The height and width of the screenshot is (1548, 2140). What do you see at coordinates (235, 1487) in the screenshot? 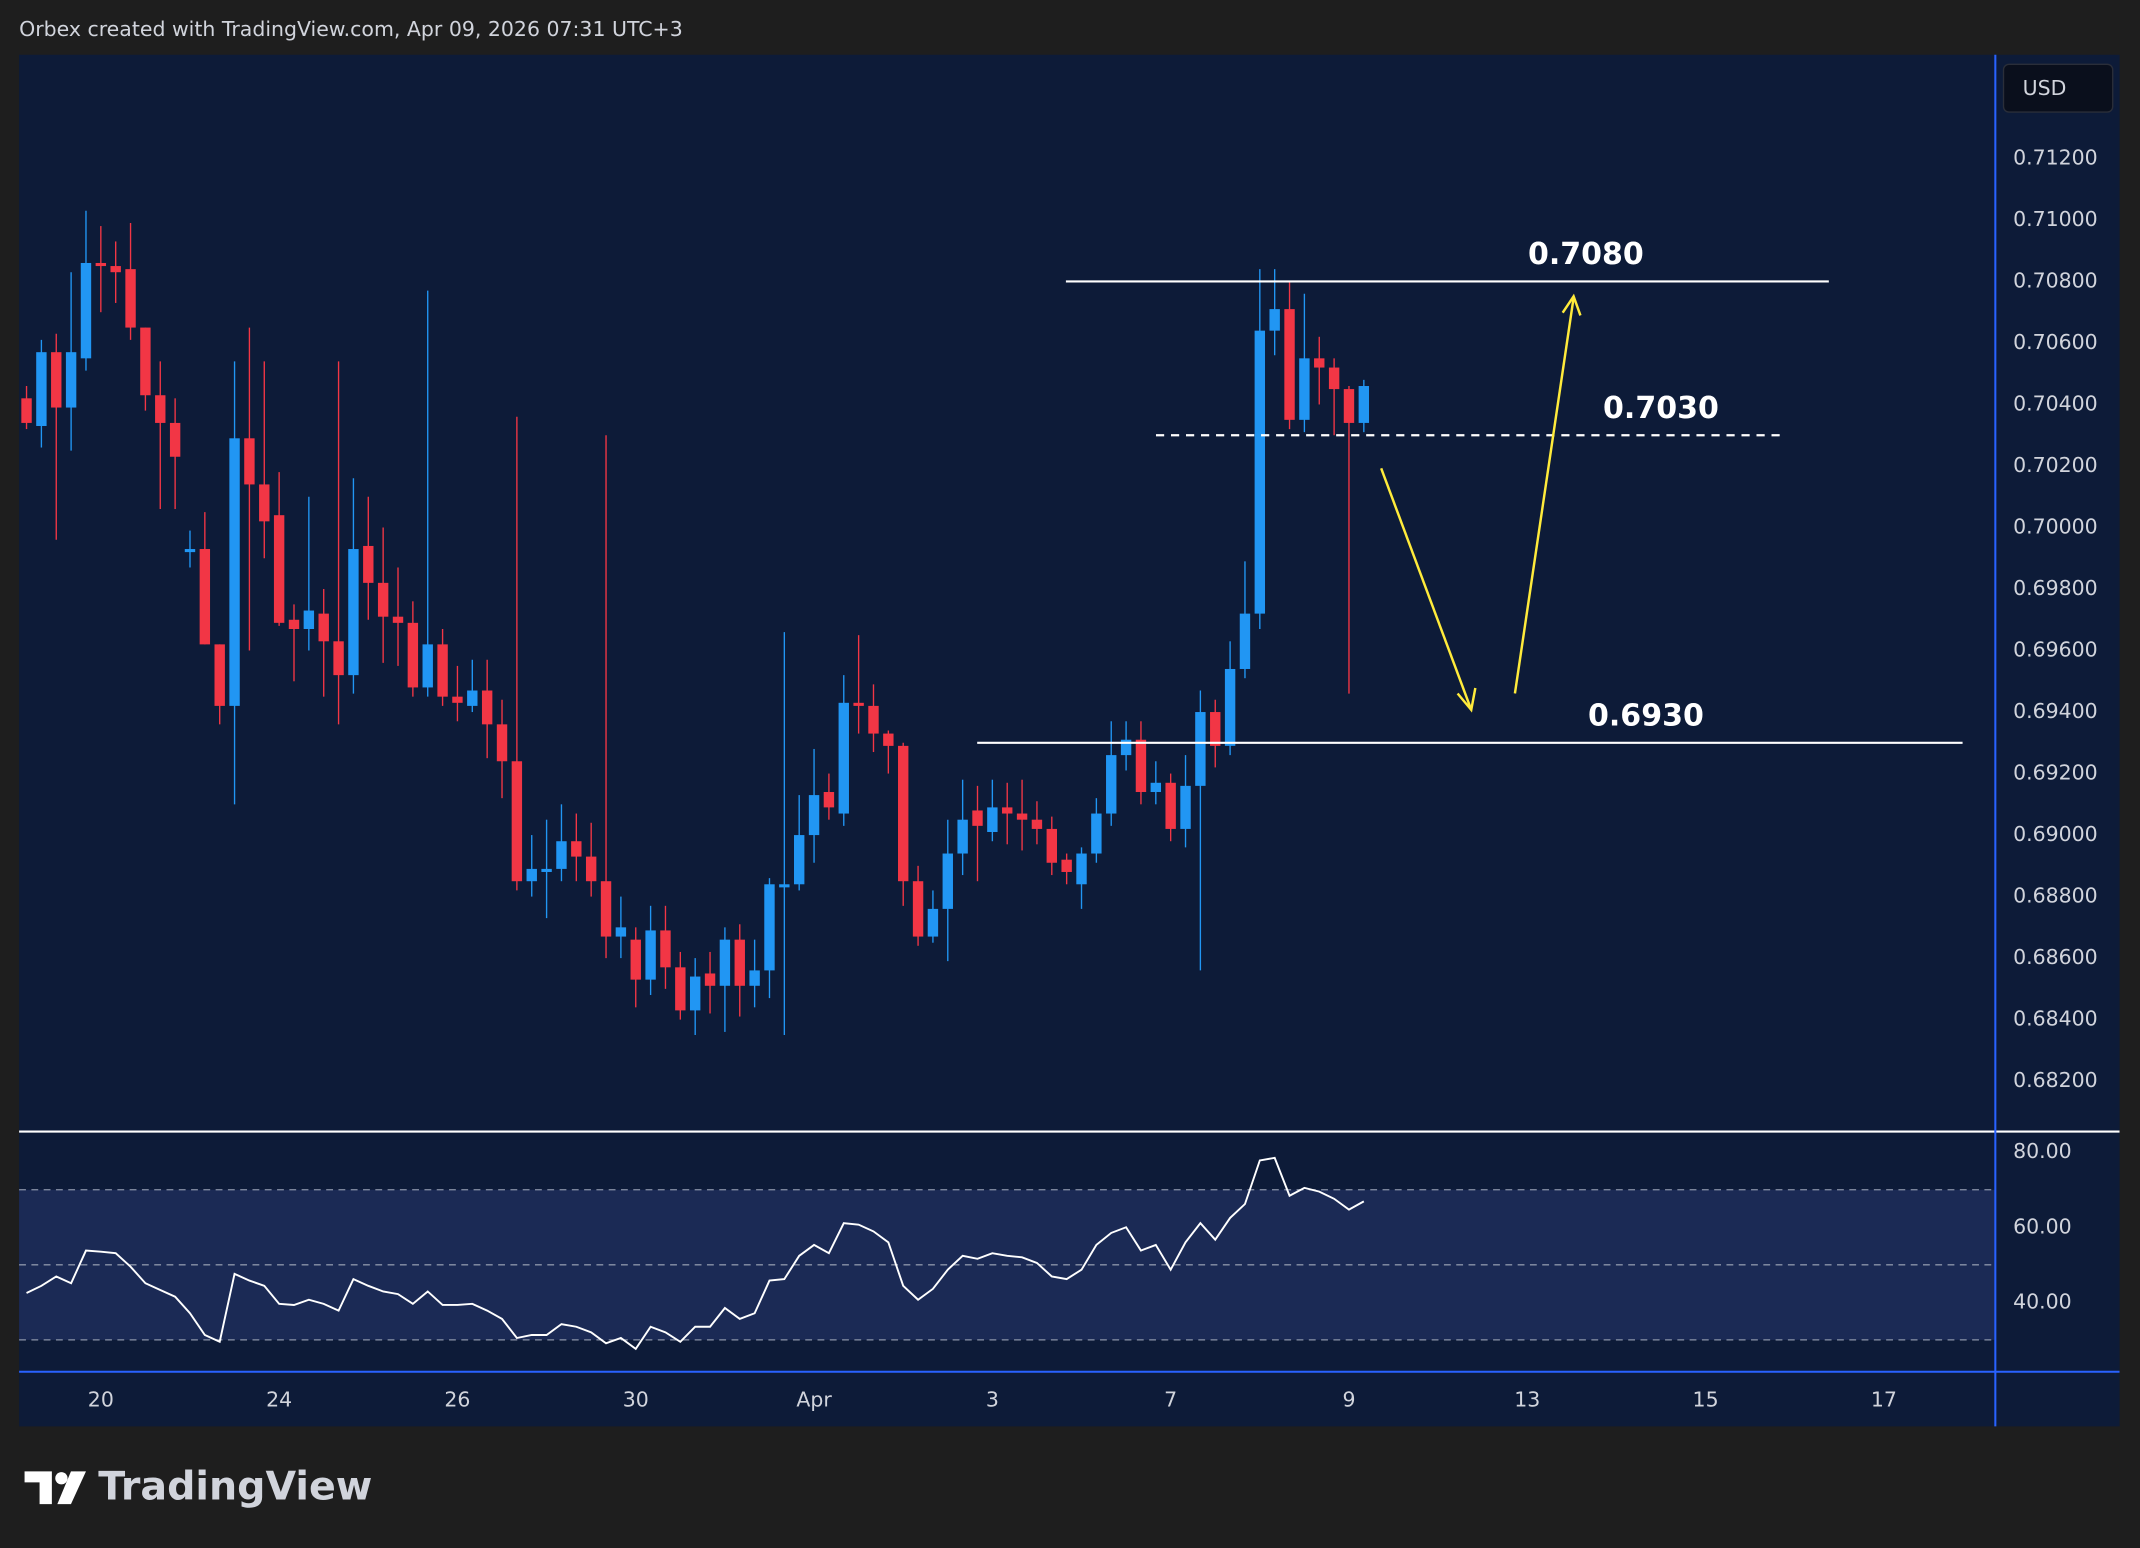
I see `logo-text: TradingView` at bounding box center [235, 1487].